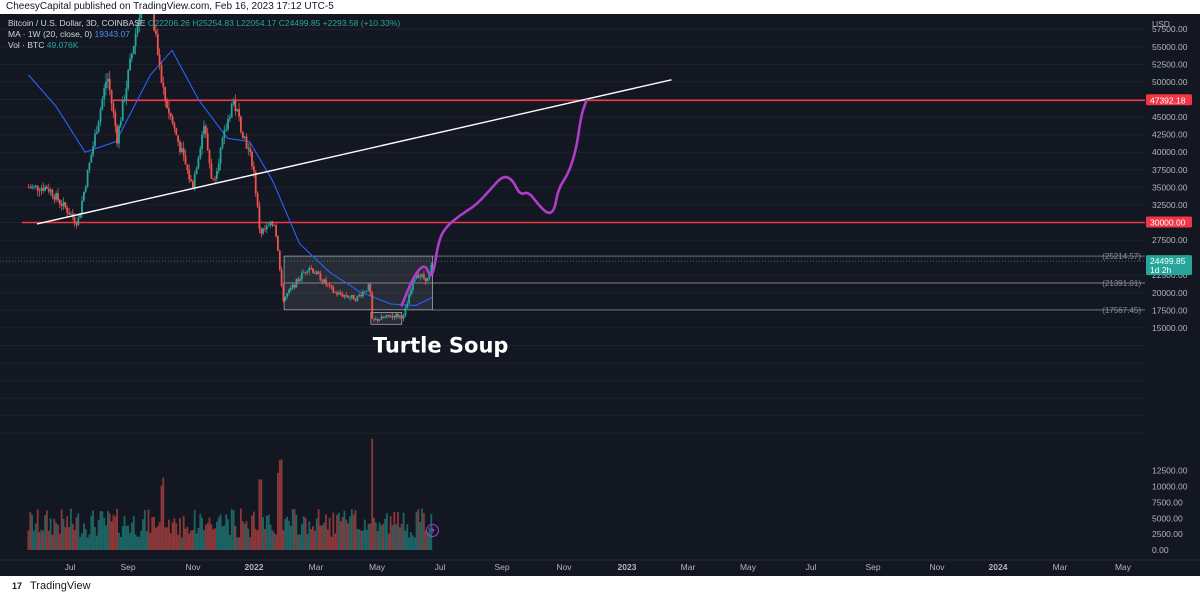 Image resolution: width=1200 pixels, height=596 pixels. Describe the element at coordinates (1121, 310) in the screenshot. I see `zone-price-label: (17567.45)` at that location.